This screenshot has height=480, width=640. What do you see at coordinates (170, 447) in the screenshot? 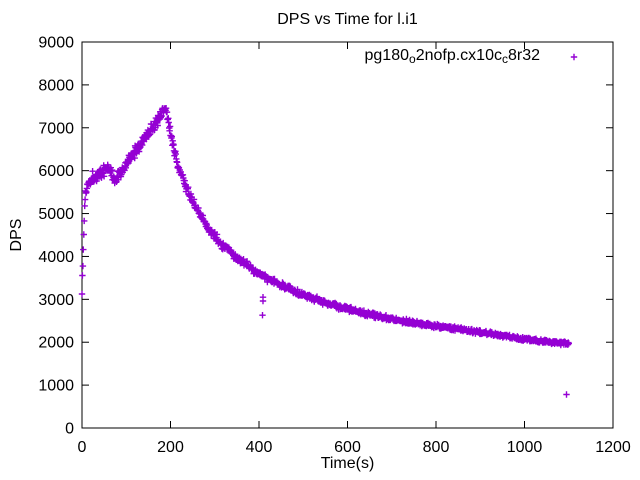
I see `x-tick-label: 200` at bounding box center [170, 447].